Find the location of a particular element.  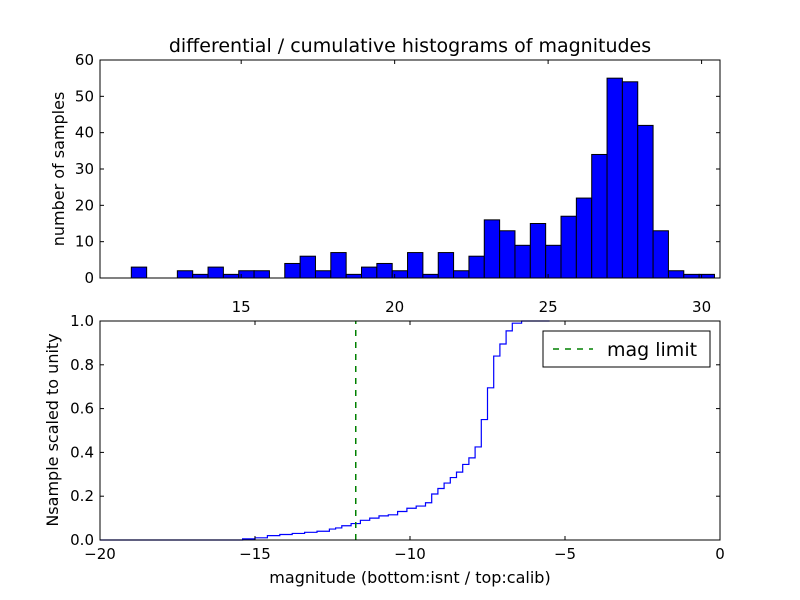

cumulative-y-tick-label: 0.8 is located at coordinates (82, 365).